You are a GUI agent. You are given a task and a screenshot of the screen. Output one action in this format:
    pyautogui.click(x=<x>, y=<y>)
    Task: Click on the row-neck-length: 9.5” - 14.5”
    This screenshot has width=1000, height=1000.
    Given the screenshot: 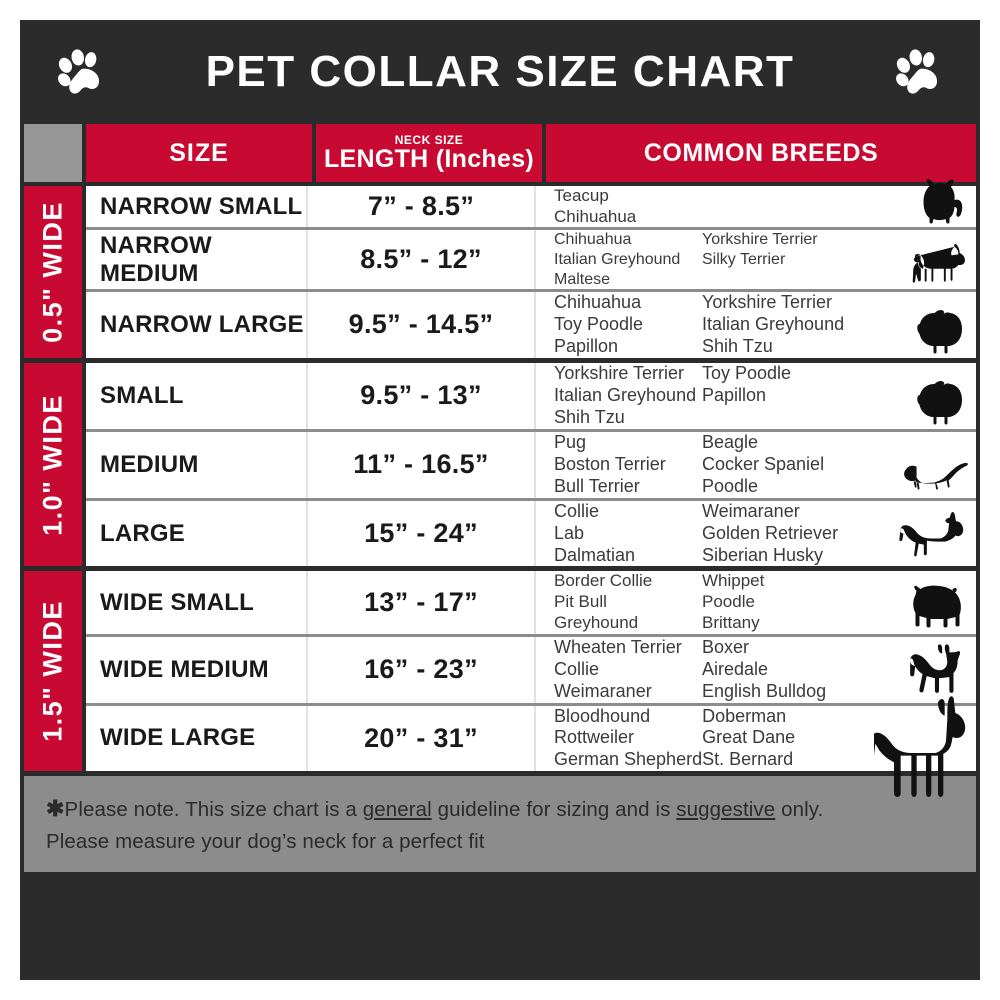 What is the action you would take?
    pyautogui.click(x=422, y=325)
    